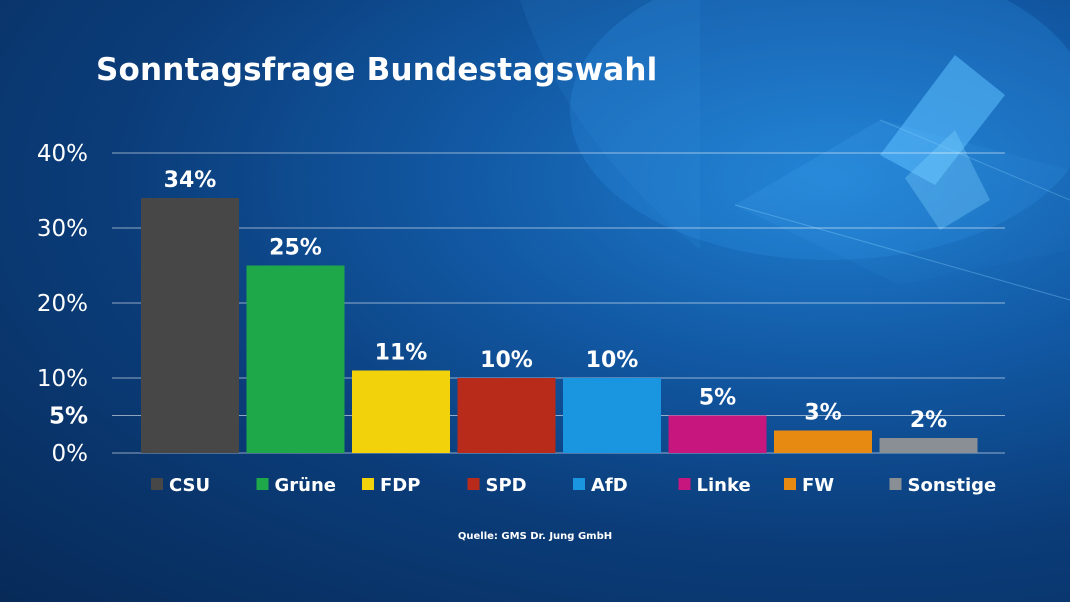  Describe the element at coordinates (612, 415) in the screenshot. I see `bar-afd` at that location.